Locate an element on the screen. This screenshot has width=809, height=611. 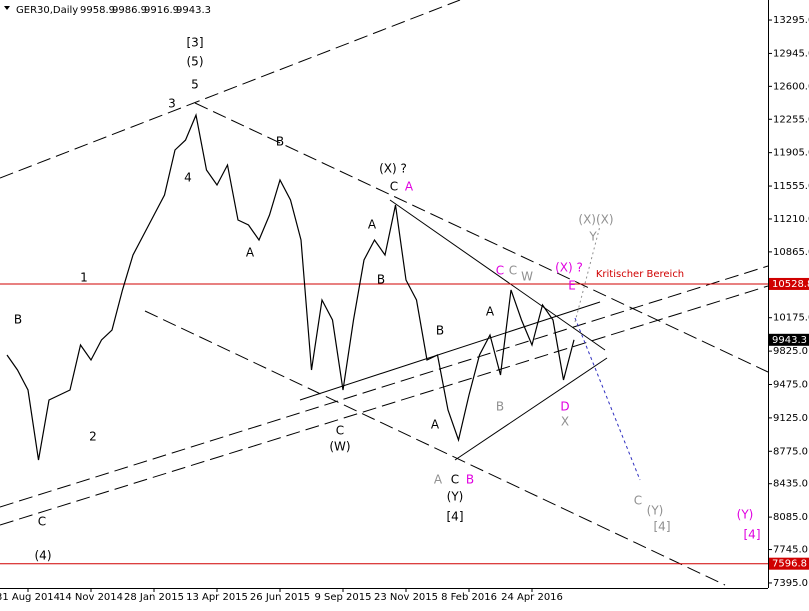
y-tick-label: 12600.0 is located at coordinates (791, 86).